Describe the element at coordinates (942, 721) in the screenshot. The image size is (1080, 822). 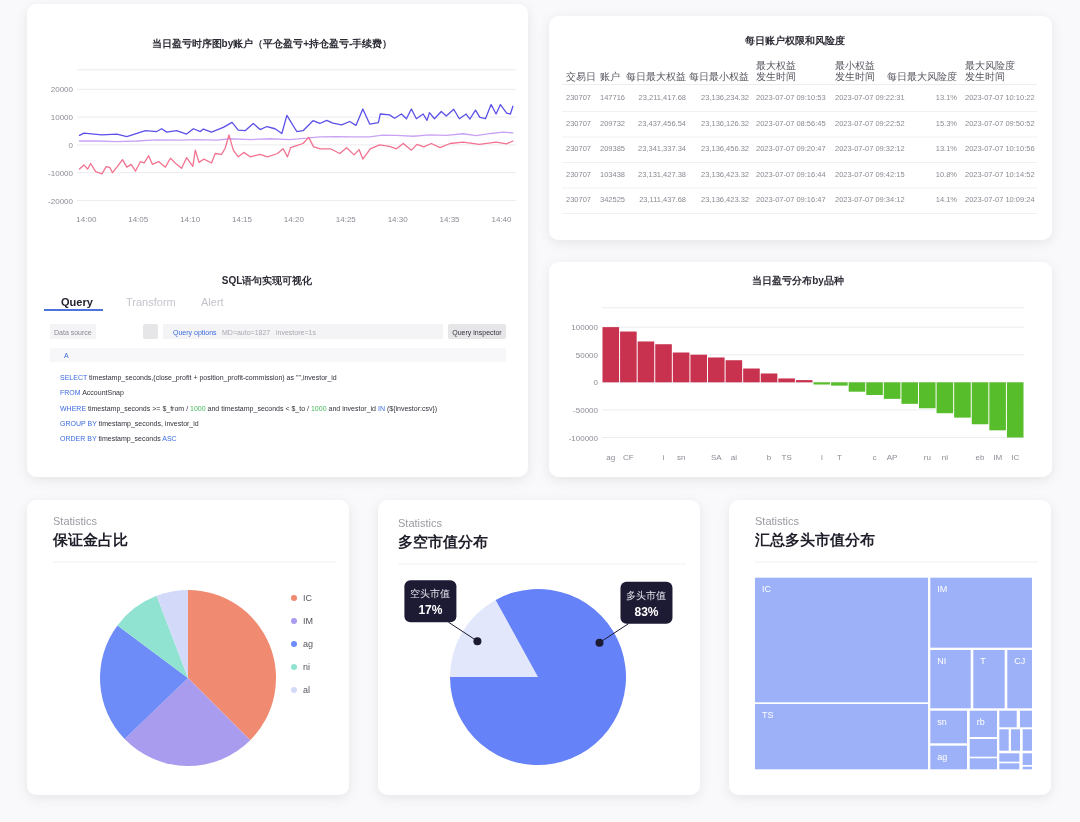
I see `category-label: sn` at that location.